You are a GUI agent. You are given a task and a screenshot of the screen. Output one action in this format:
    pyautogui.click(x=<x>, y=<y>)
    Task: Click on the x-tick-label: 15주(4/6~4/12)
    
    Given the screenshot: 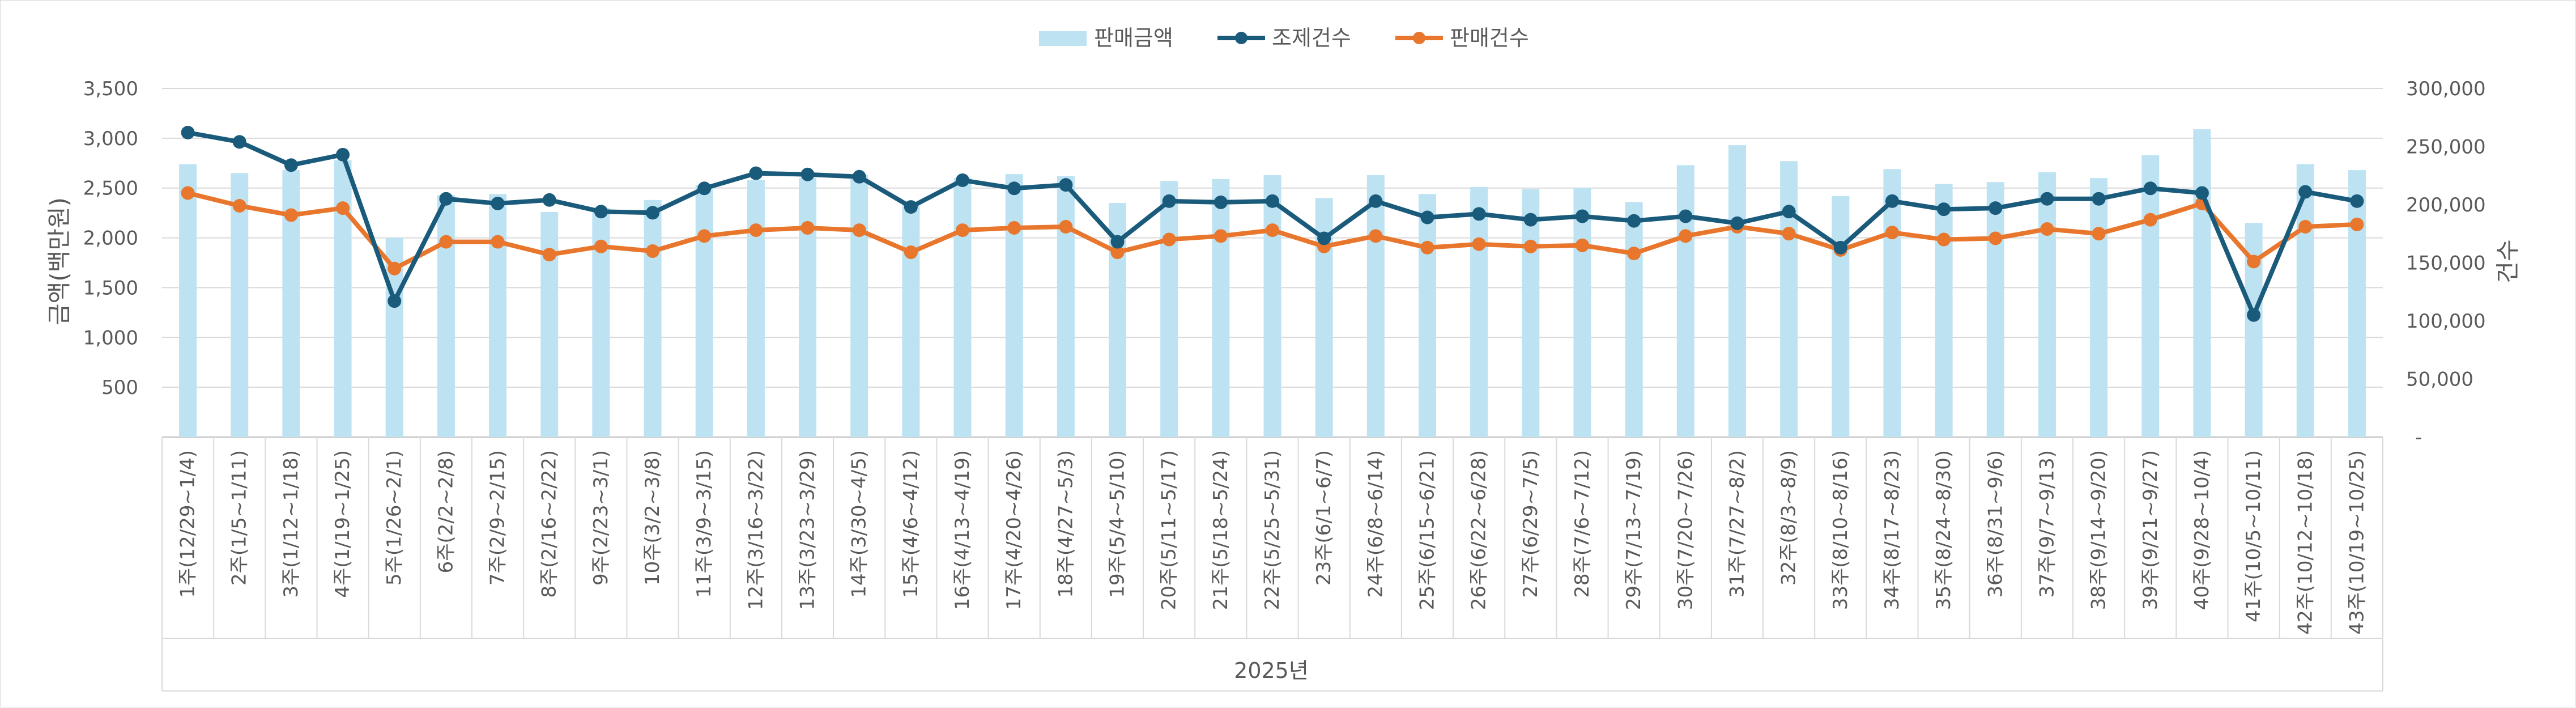 What is the action you would take?
    pyautogui.click(x=911, y=524)
    